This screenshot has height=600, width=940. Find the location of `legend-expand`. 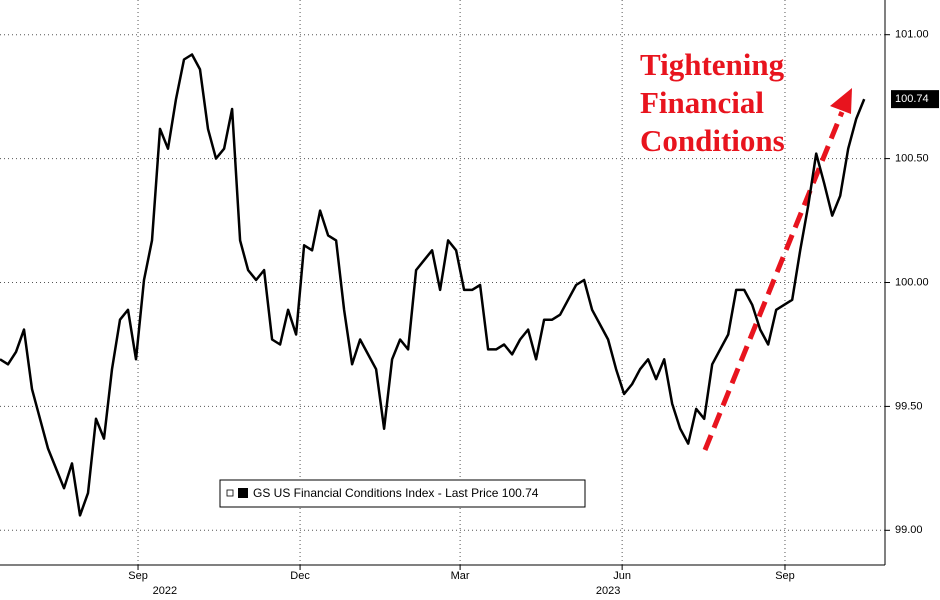

legend-expand is located at coordinates (230, 493).